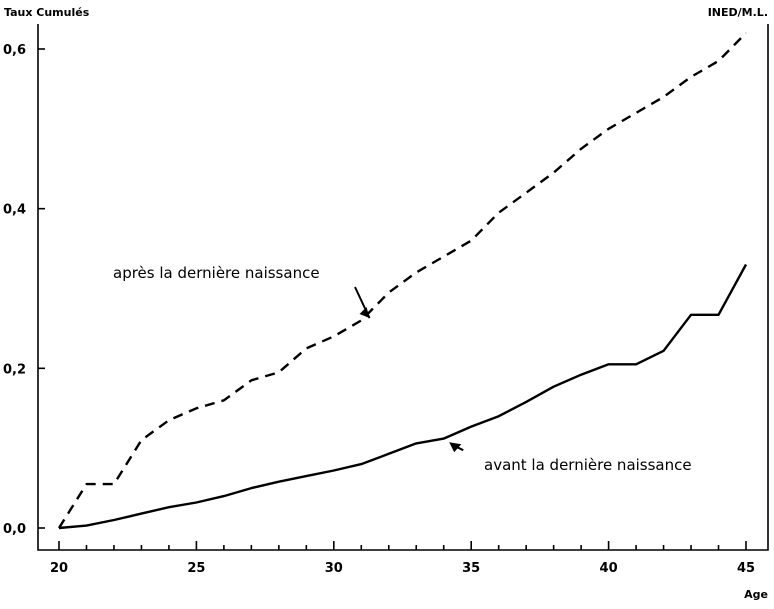 The width and height of the screenshot is (774, 609). Describe the element at coordinates (609, 568) in the screenshot. I see `x-tick-label: 40` at that location.